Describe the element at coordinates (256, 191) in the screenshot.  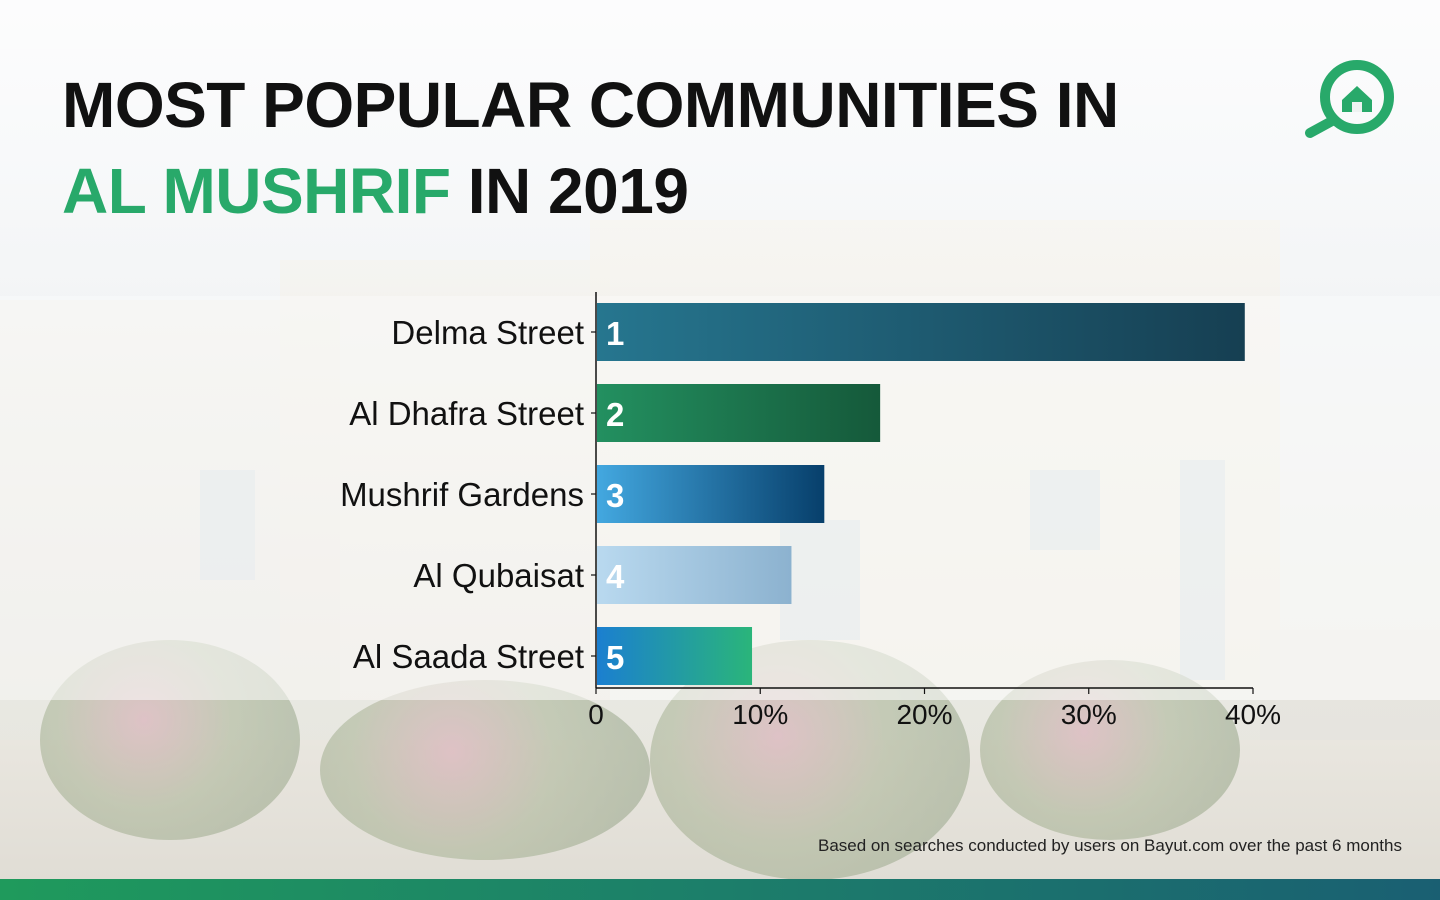
I see `title-highlight: AL MUSHRIF` at that location.